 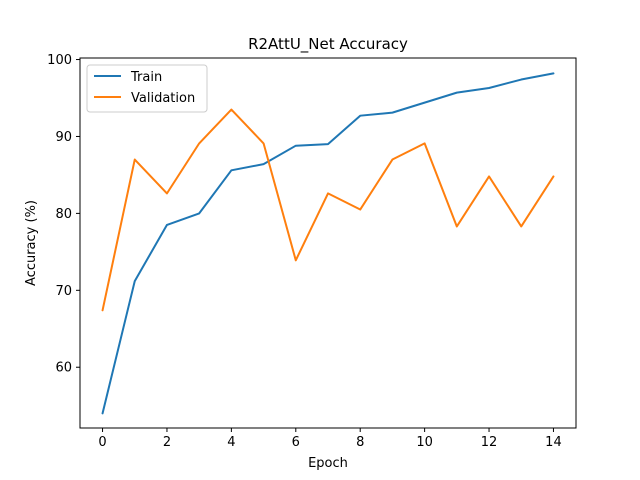 What do you see at coordinates (102, 442) in the screenshot?
I see `x-tick-label: 0` at bounding box center [102, 442].